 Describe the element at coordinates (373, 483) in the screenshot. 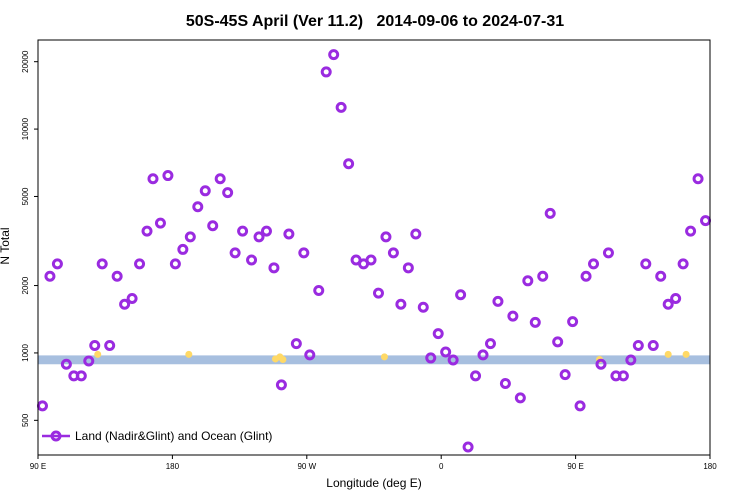

I see `x-axis-title: Longitude (deg E)` at that location.